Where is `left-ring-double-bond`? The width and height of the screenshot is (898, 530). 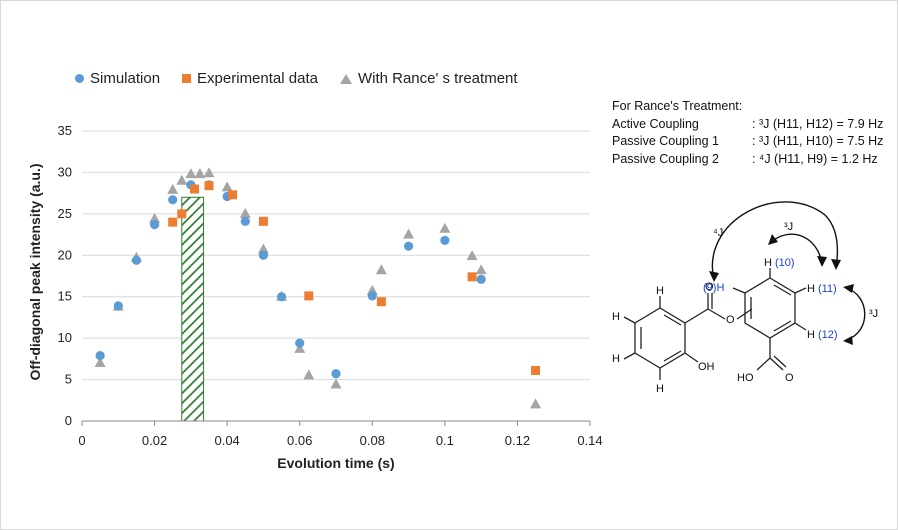 left-ring-double-bond is located at coordinates (672, 320).